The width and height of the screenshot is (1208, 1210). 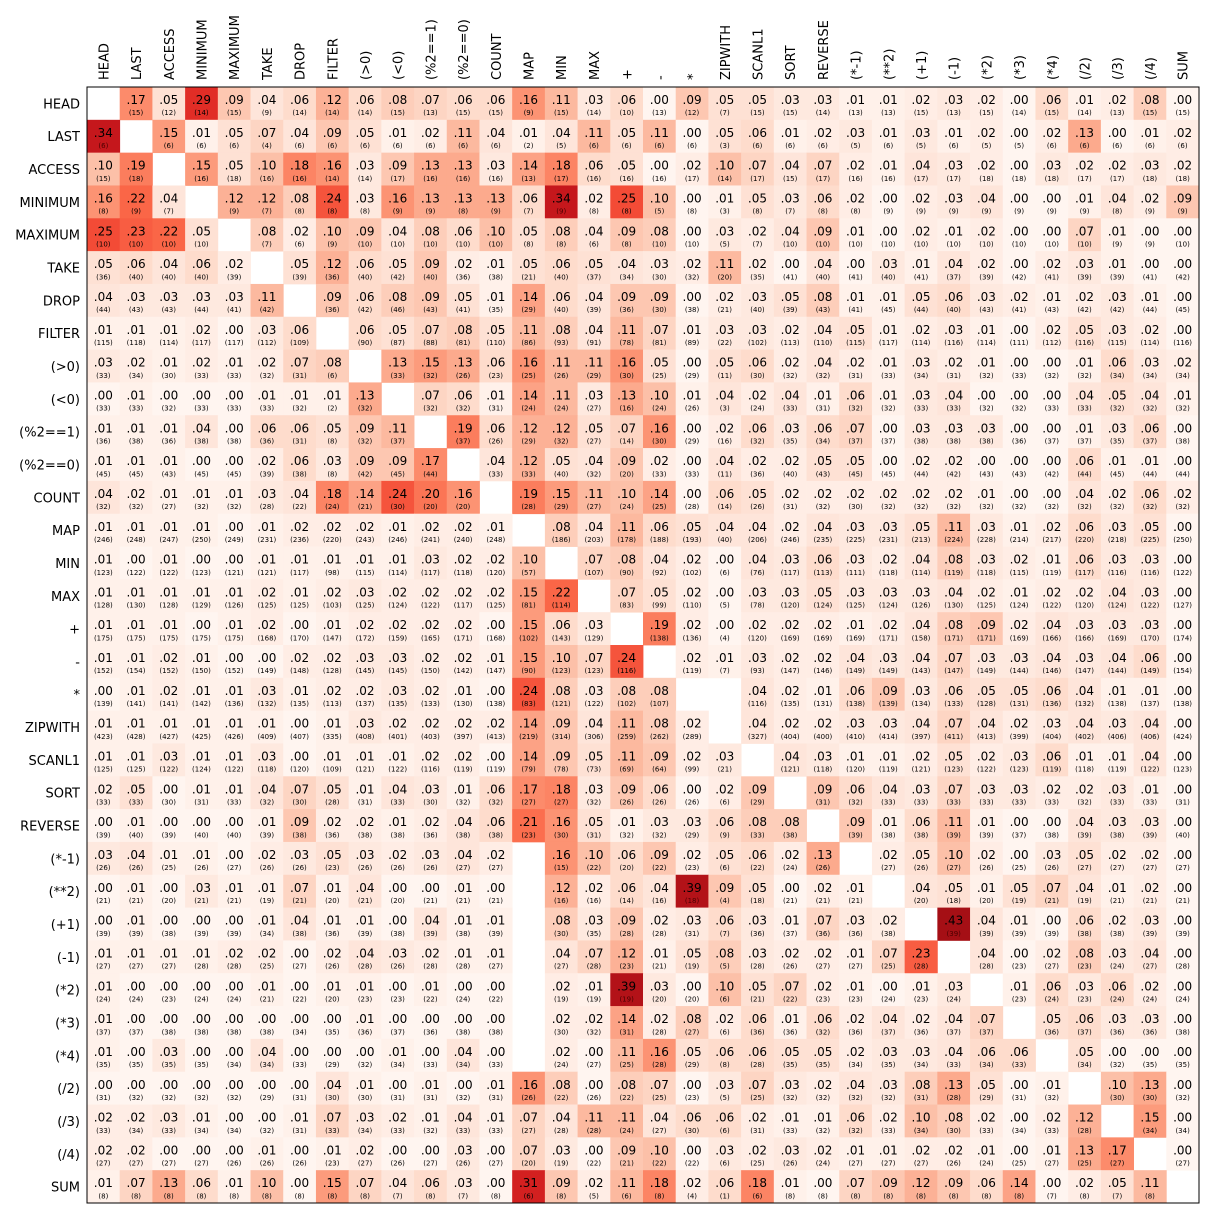 I want to click on cell-count: (81), so click(x=463, y=343).